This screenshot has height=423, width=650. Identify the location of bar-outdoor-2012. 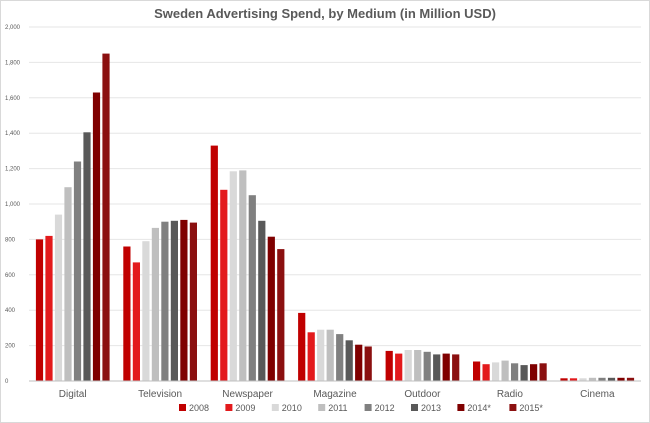
(427, 366).